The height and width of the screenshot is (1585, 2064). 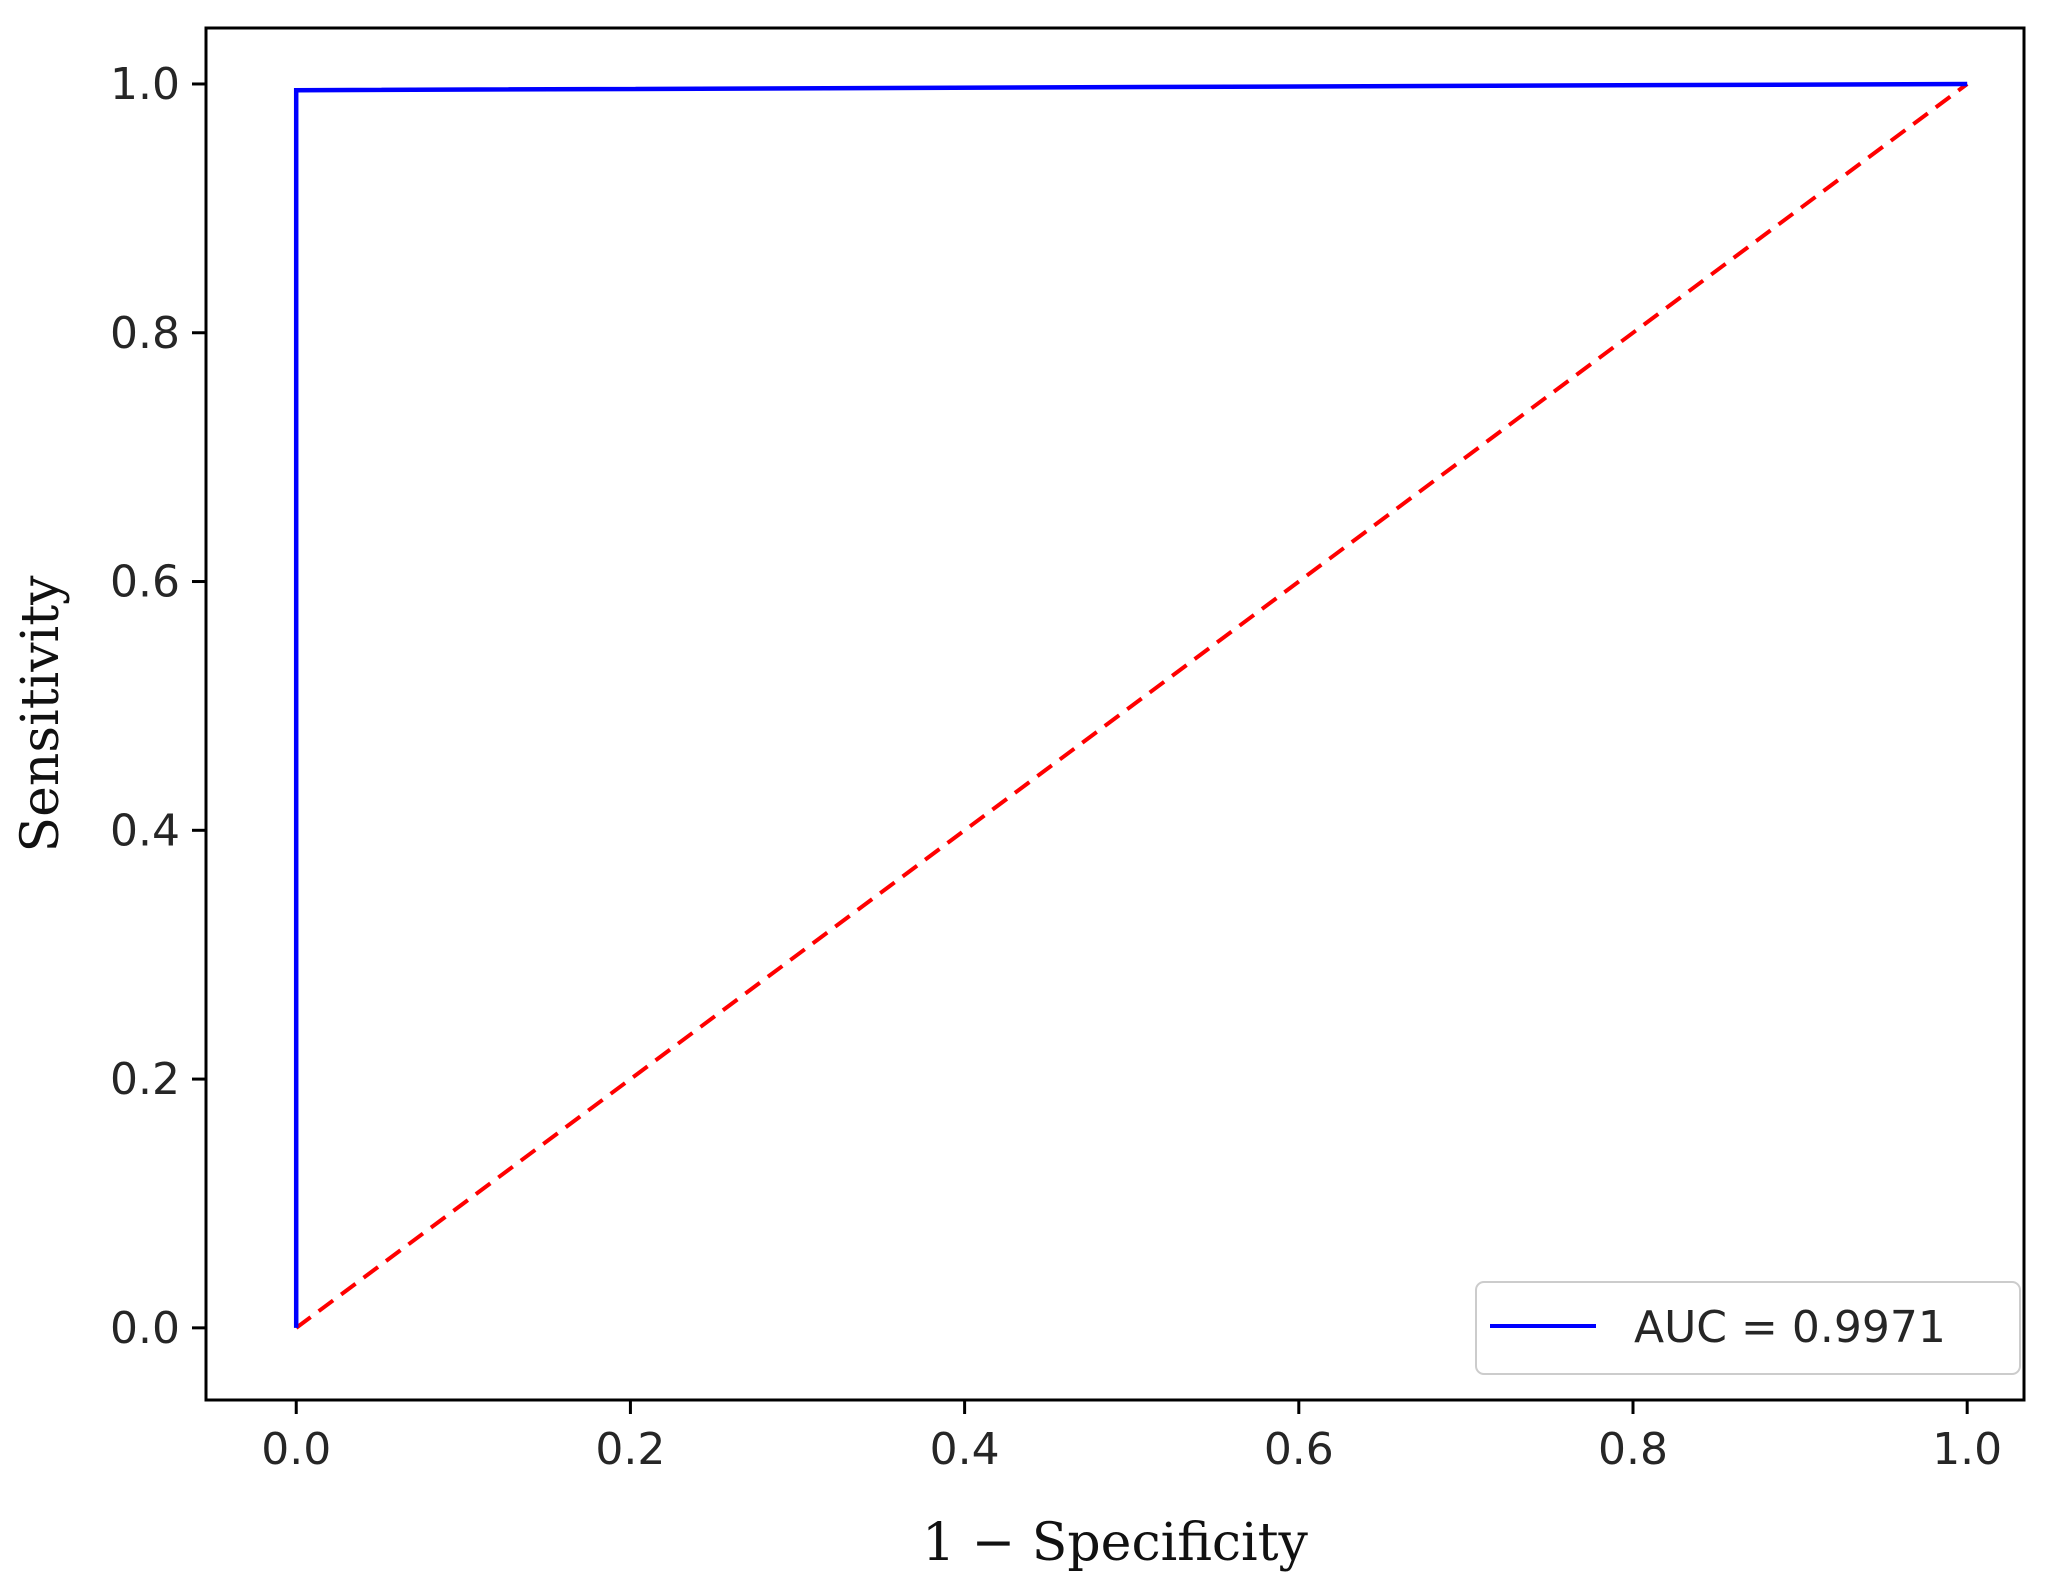 I want to click on x-tick-label: 1.0, so click(x=1967, y=1449).